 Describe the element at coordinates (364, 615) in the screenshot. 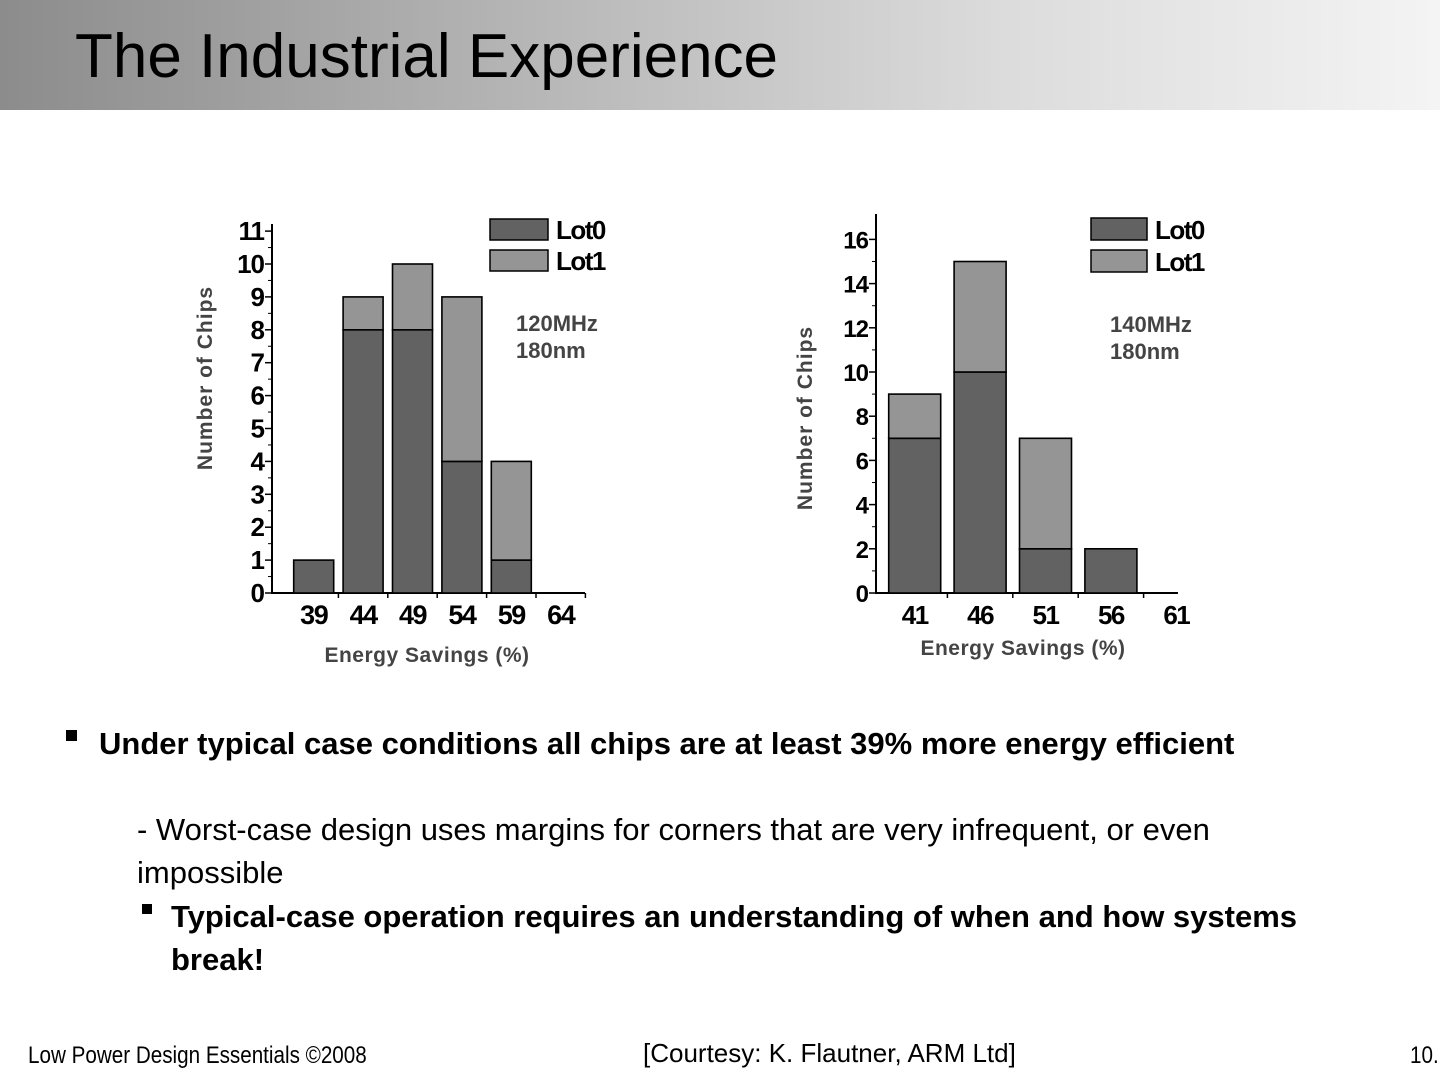

I see `x-tick-label: 44` at that location.